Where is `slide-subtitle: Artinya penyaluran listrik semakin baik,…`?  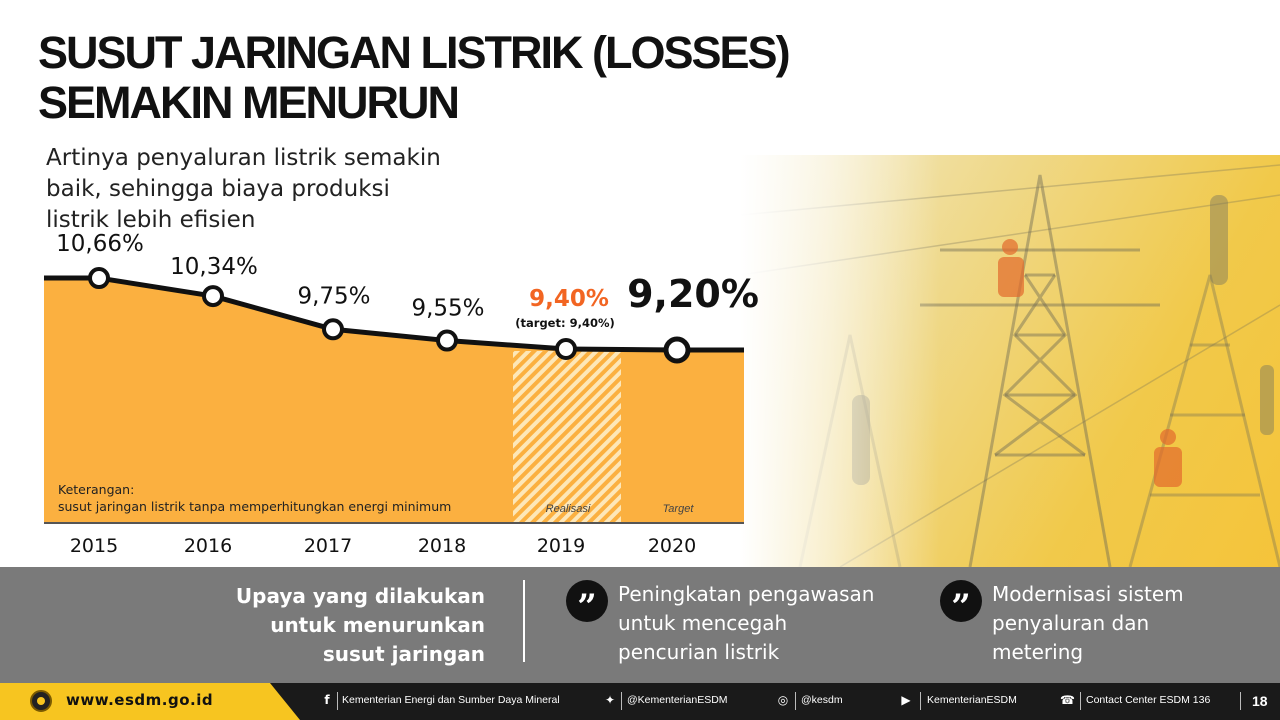
slide-subtitle: Artinya penyaluran listrik semakin baik,… is located at coordinates (266, 189).